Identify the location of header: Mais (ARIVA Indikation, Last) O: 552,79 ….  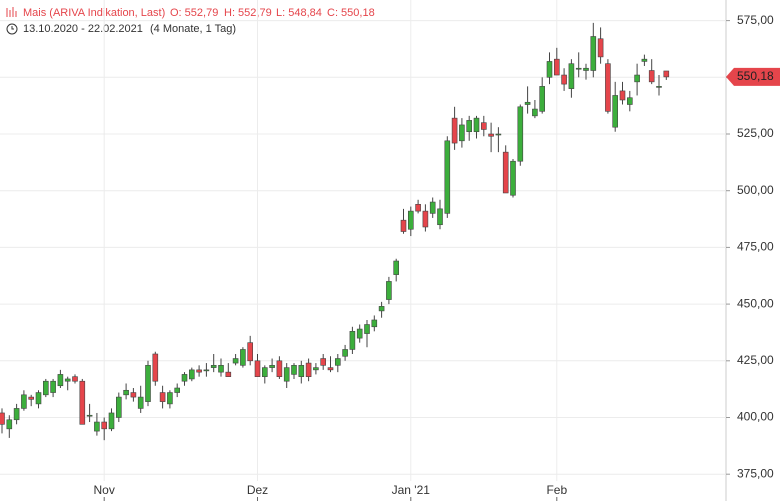
(190, 21).